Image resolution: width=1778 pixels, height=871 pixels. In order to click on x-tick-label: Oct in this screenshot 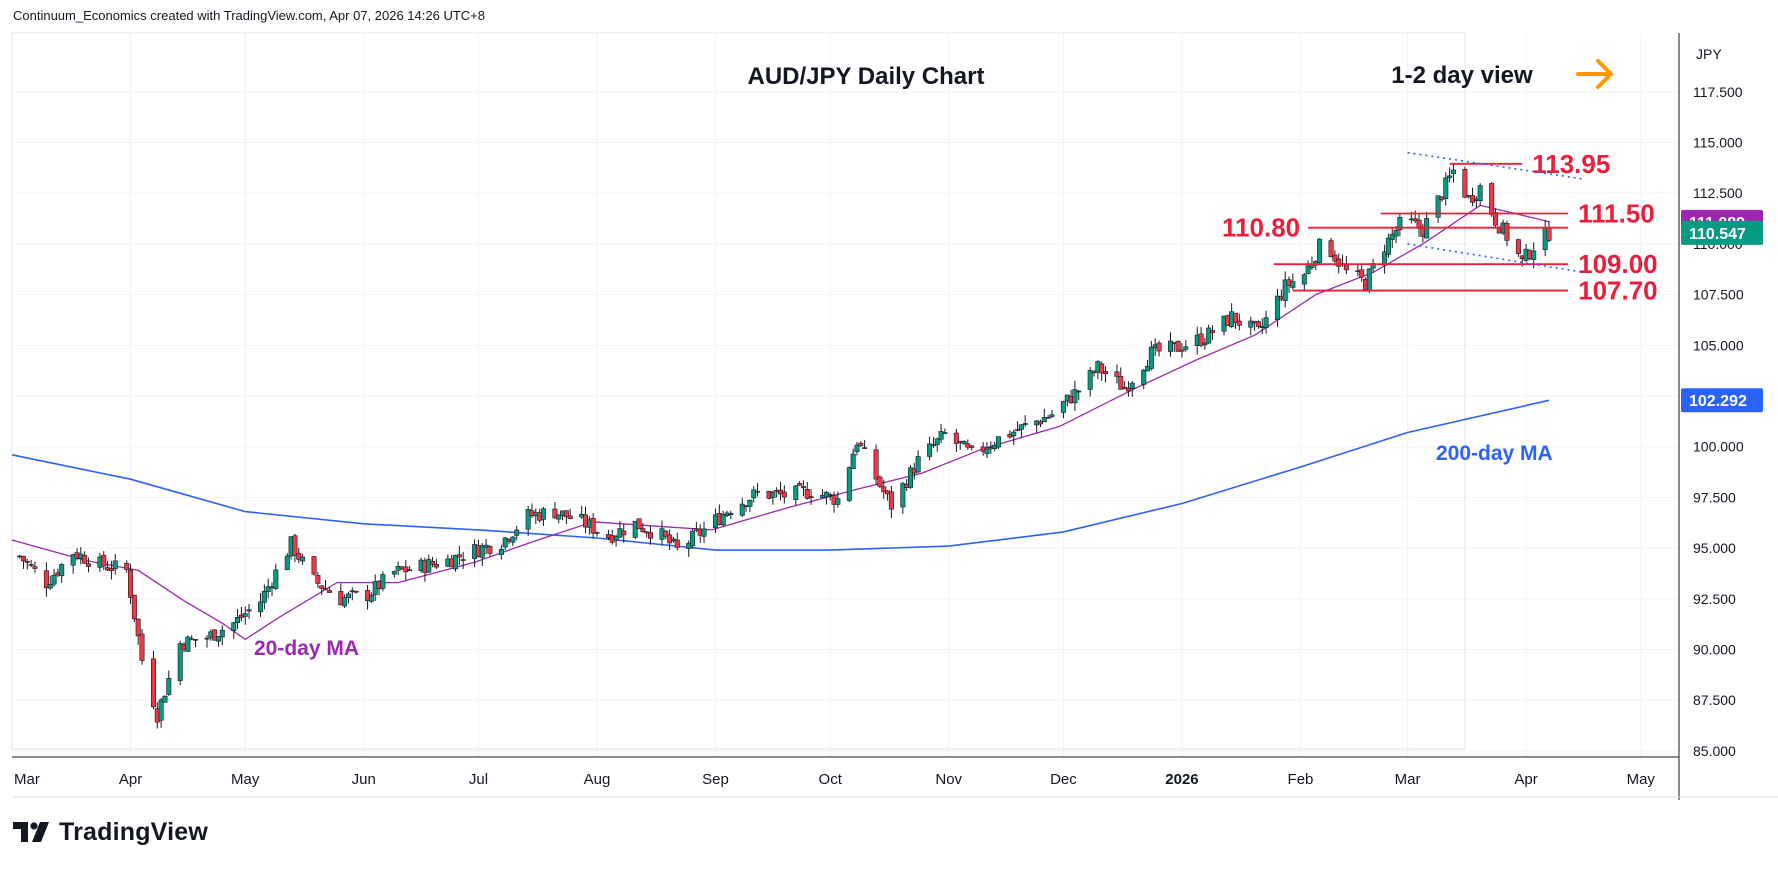, I will do `click(831, 779)`.